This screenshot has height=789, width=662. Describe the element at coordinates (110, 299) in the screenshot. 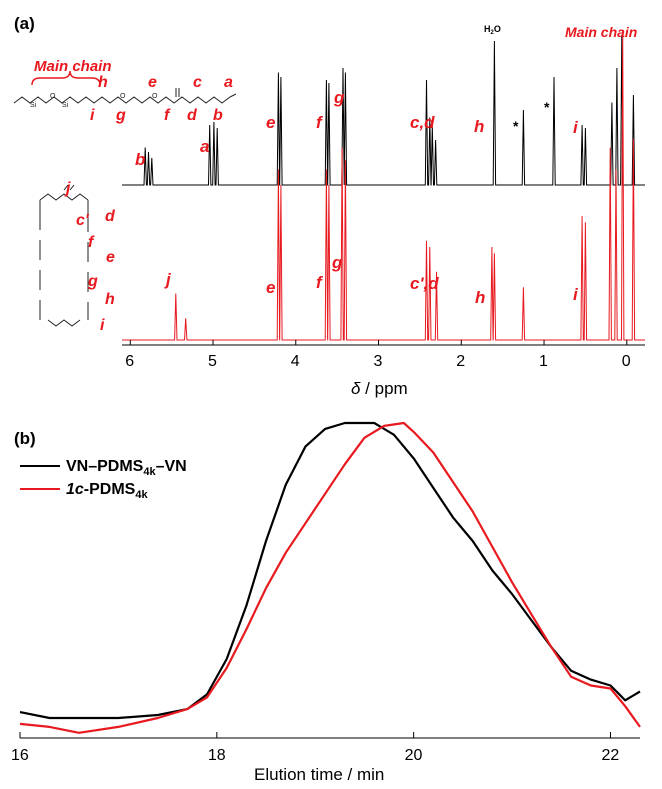

I see `struct-bottom-letters-6: h` at that location.